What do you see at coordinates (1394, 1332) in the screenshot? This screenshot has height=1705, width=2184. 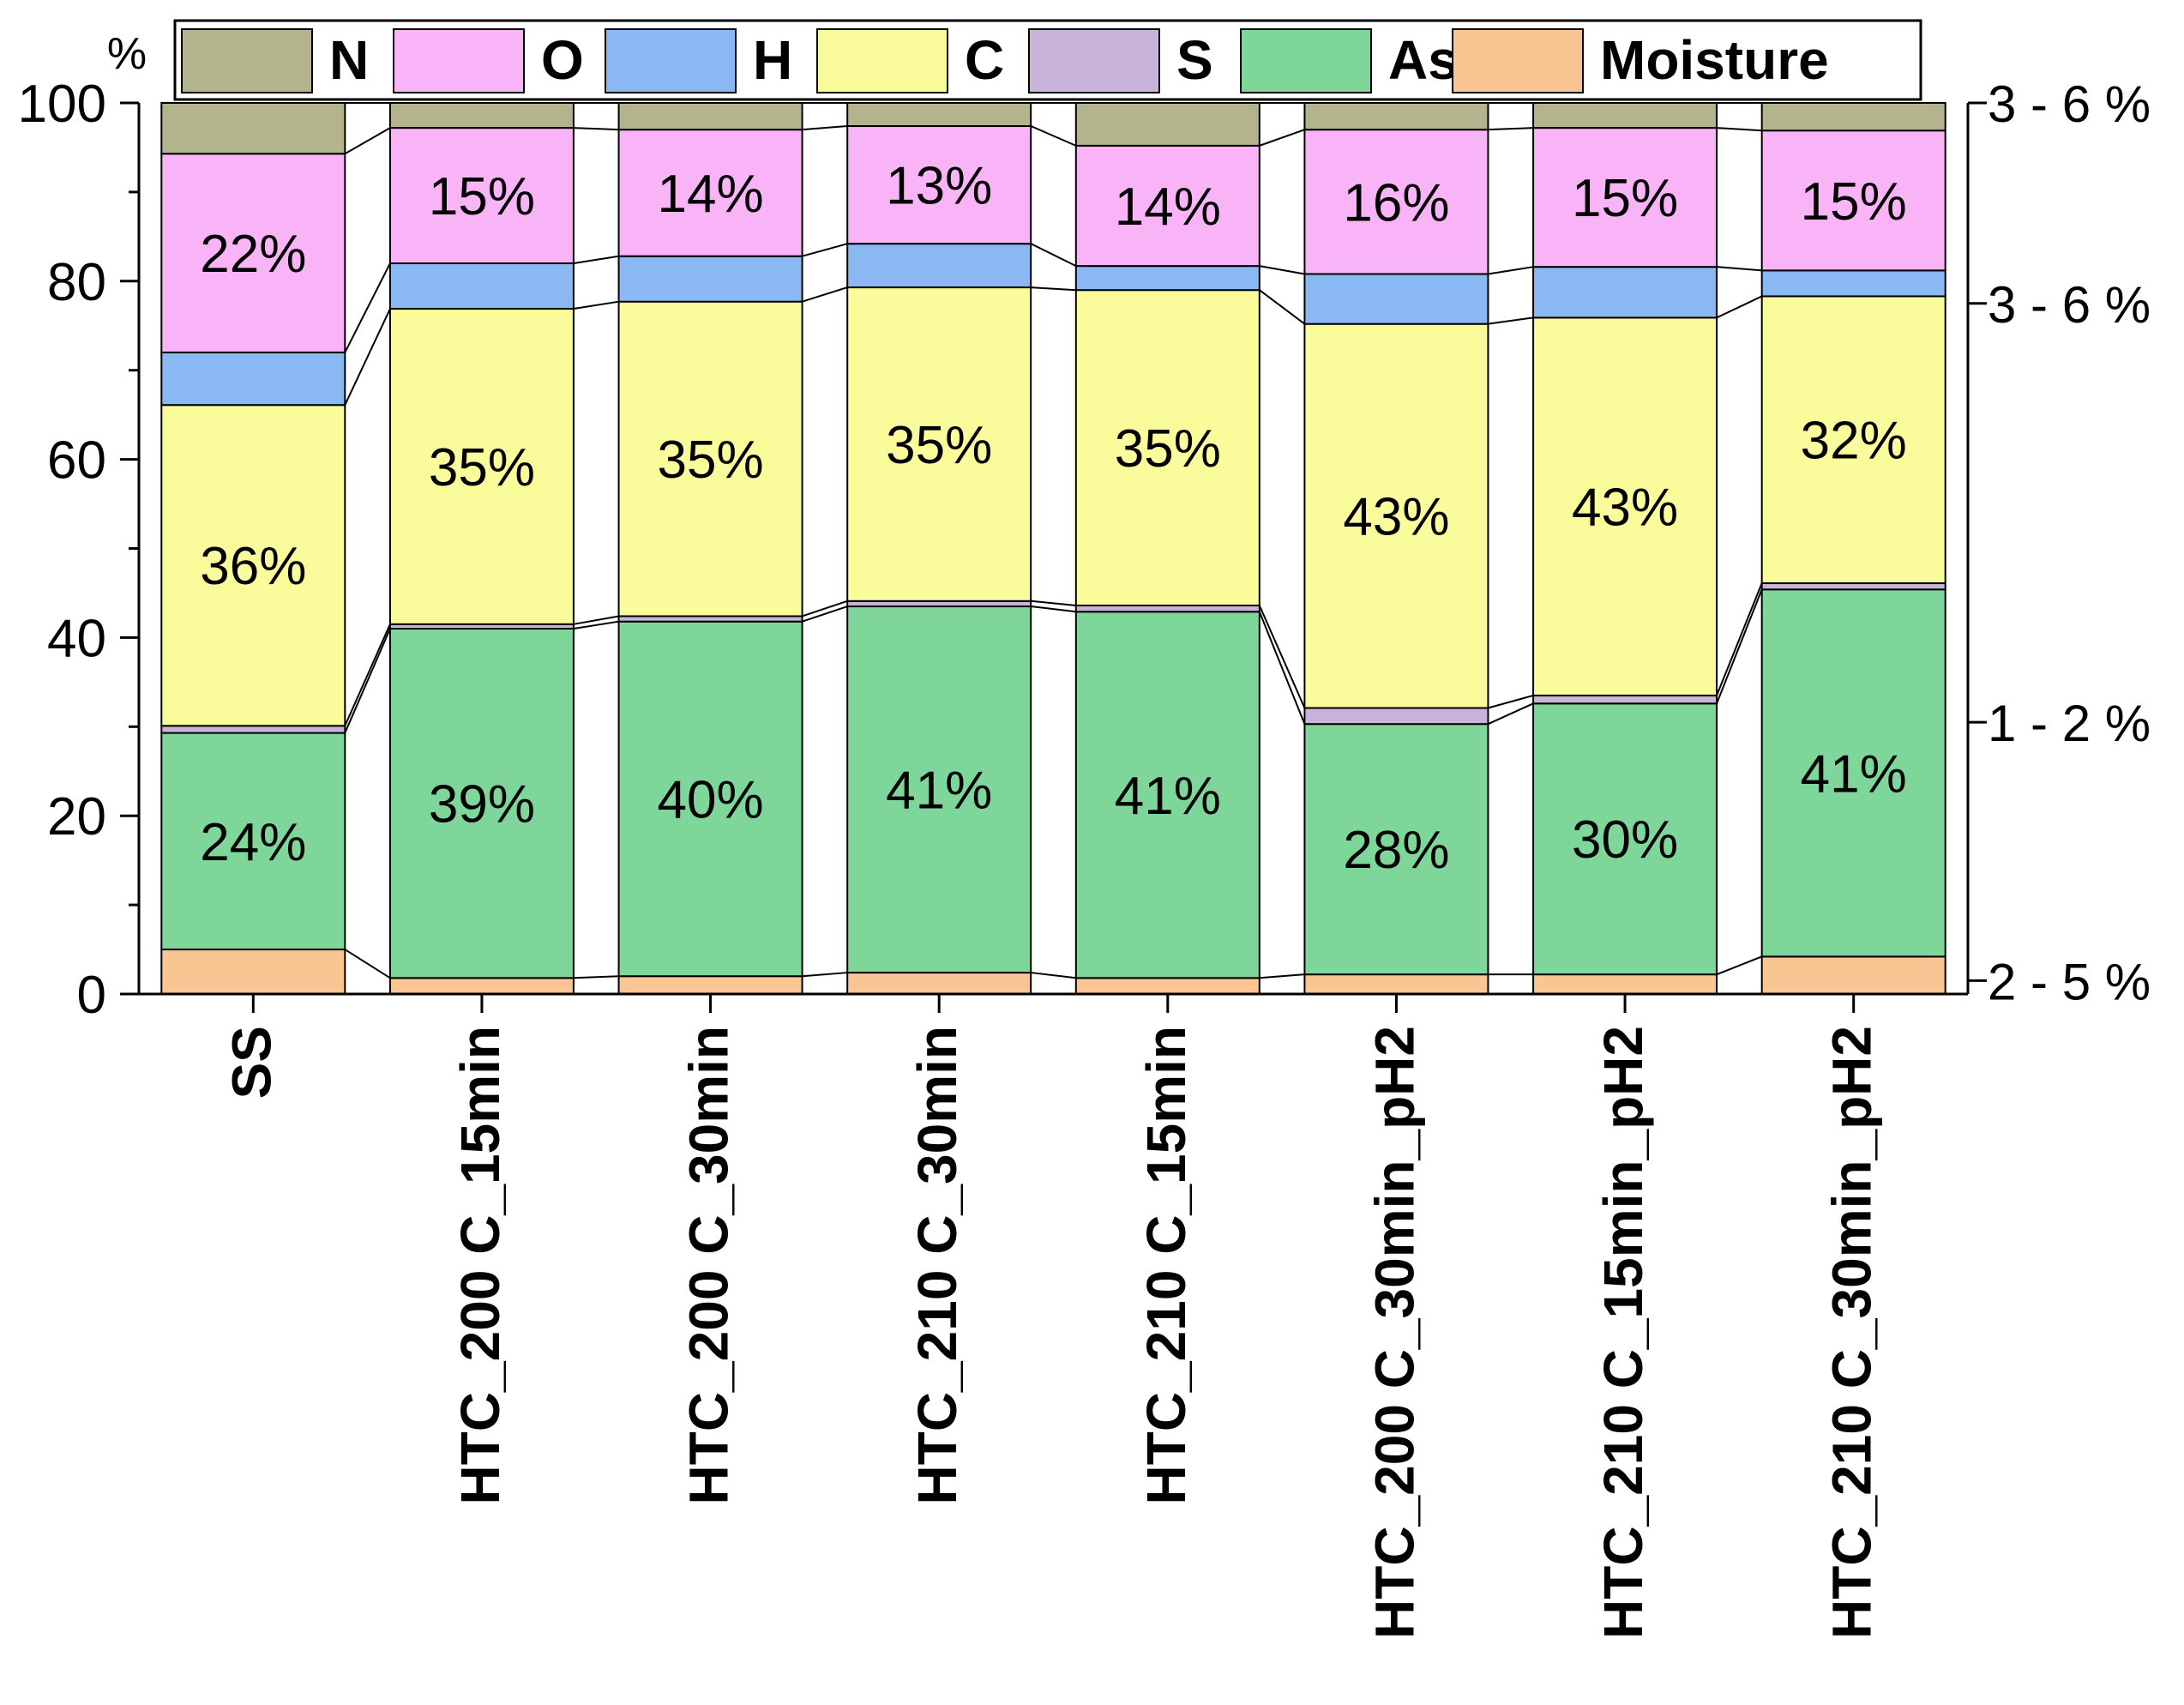 I see `category-label-htc-200-c-30min-ph2: HTC_200 C_30min_pH2` at bounding box center [1394, 1332].